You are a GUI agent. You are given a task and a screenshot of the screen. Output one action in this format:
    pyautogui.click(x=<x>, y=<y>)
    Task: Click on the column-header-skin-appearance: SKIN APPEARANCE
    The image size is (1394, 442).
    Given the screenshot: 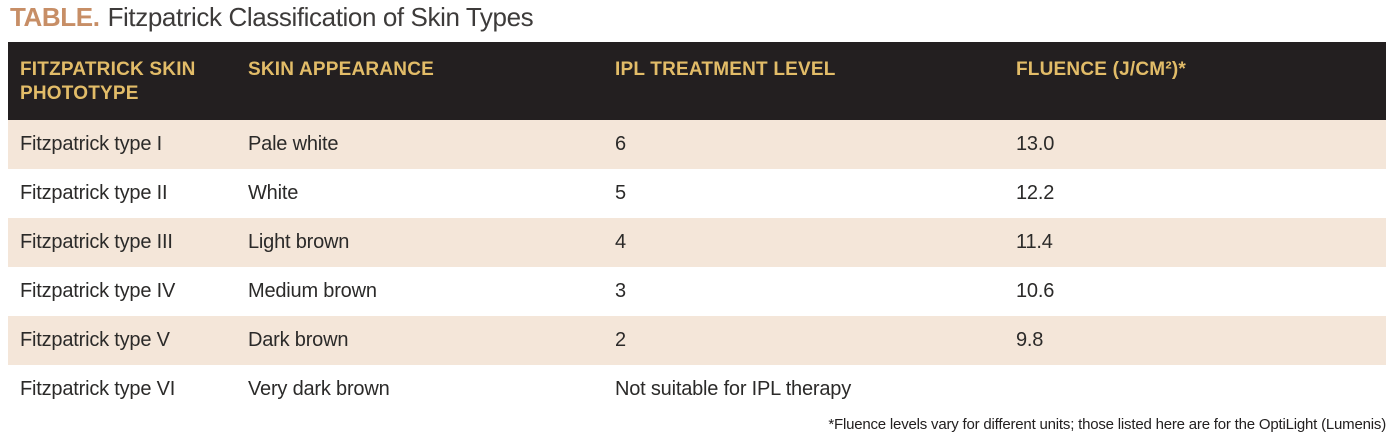 What is the action you would take?
    pyautogui.click(x=419, y=81)
    